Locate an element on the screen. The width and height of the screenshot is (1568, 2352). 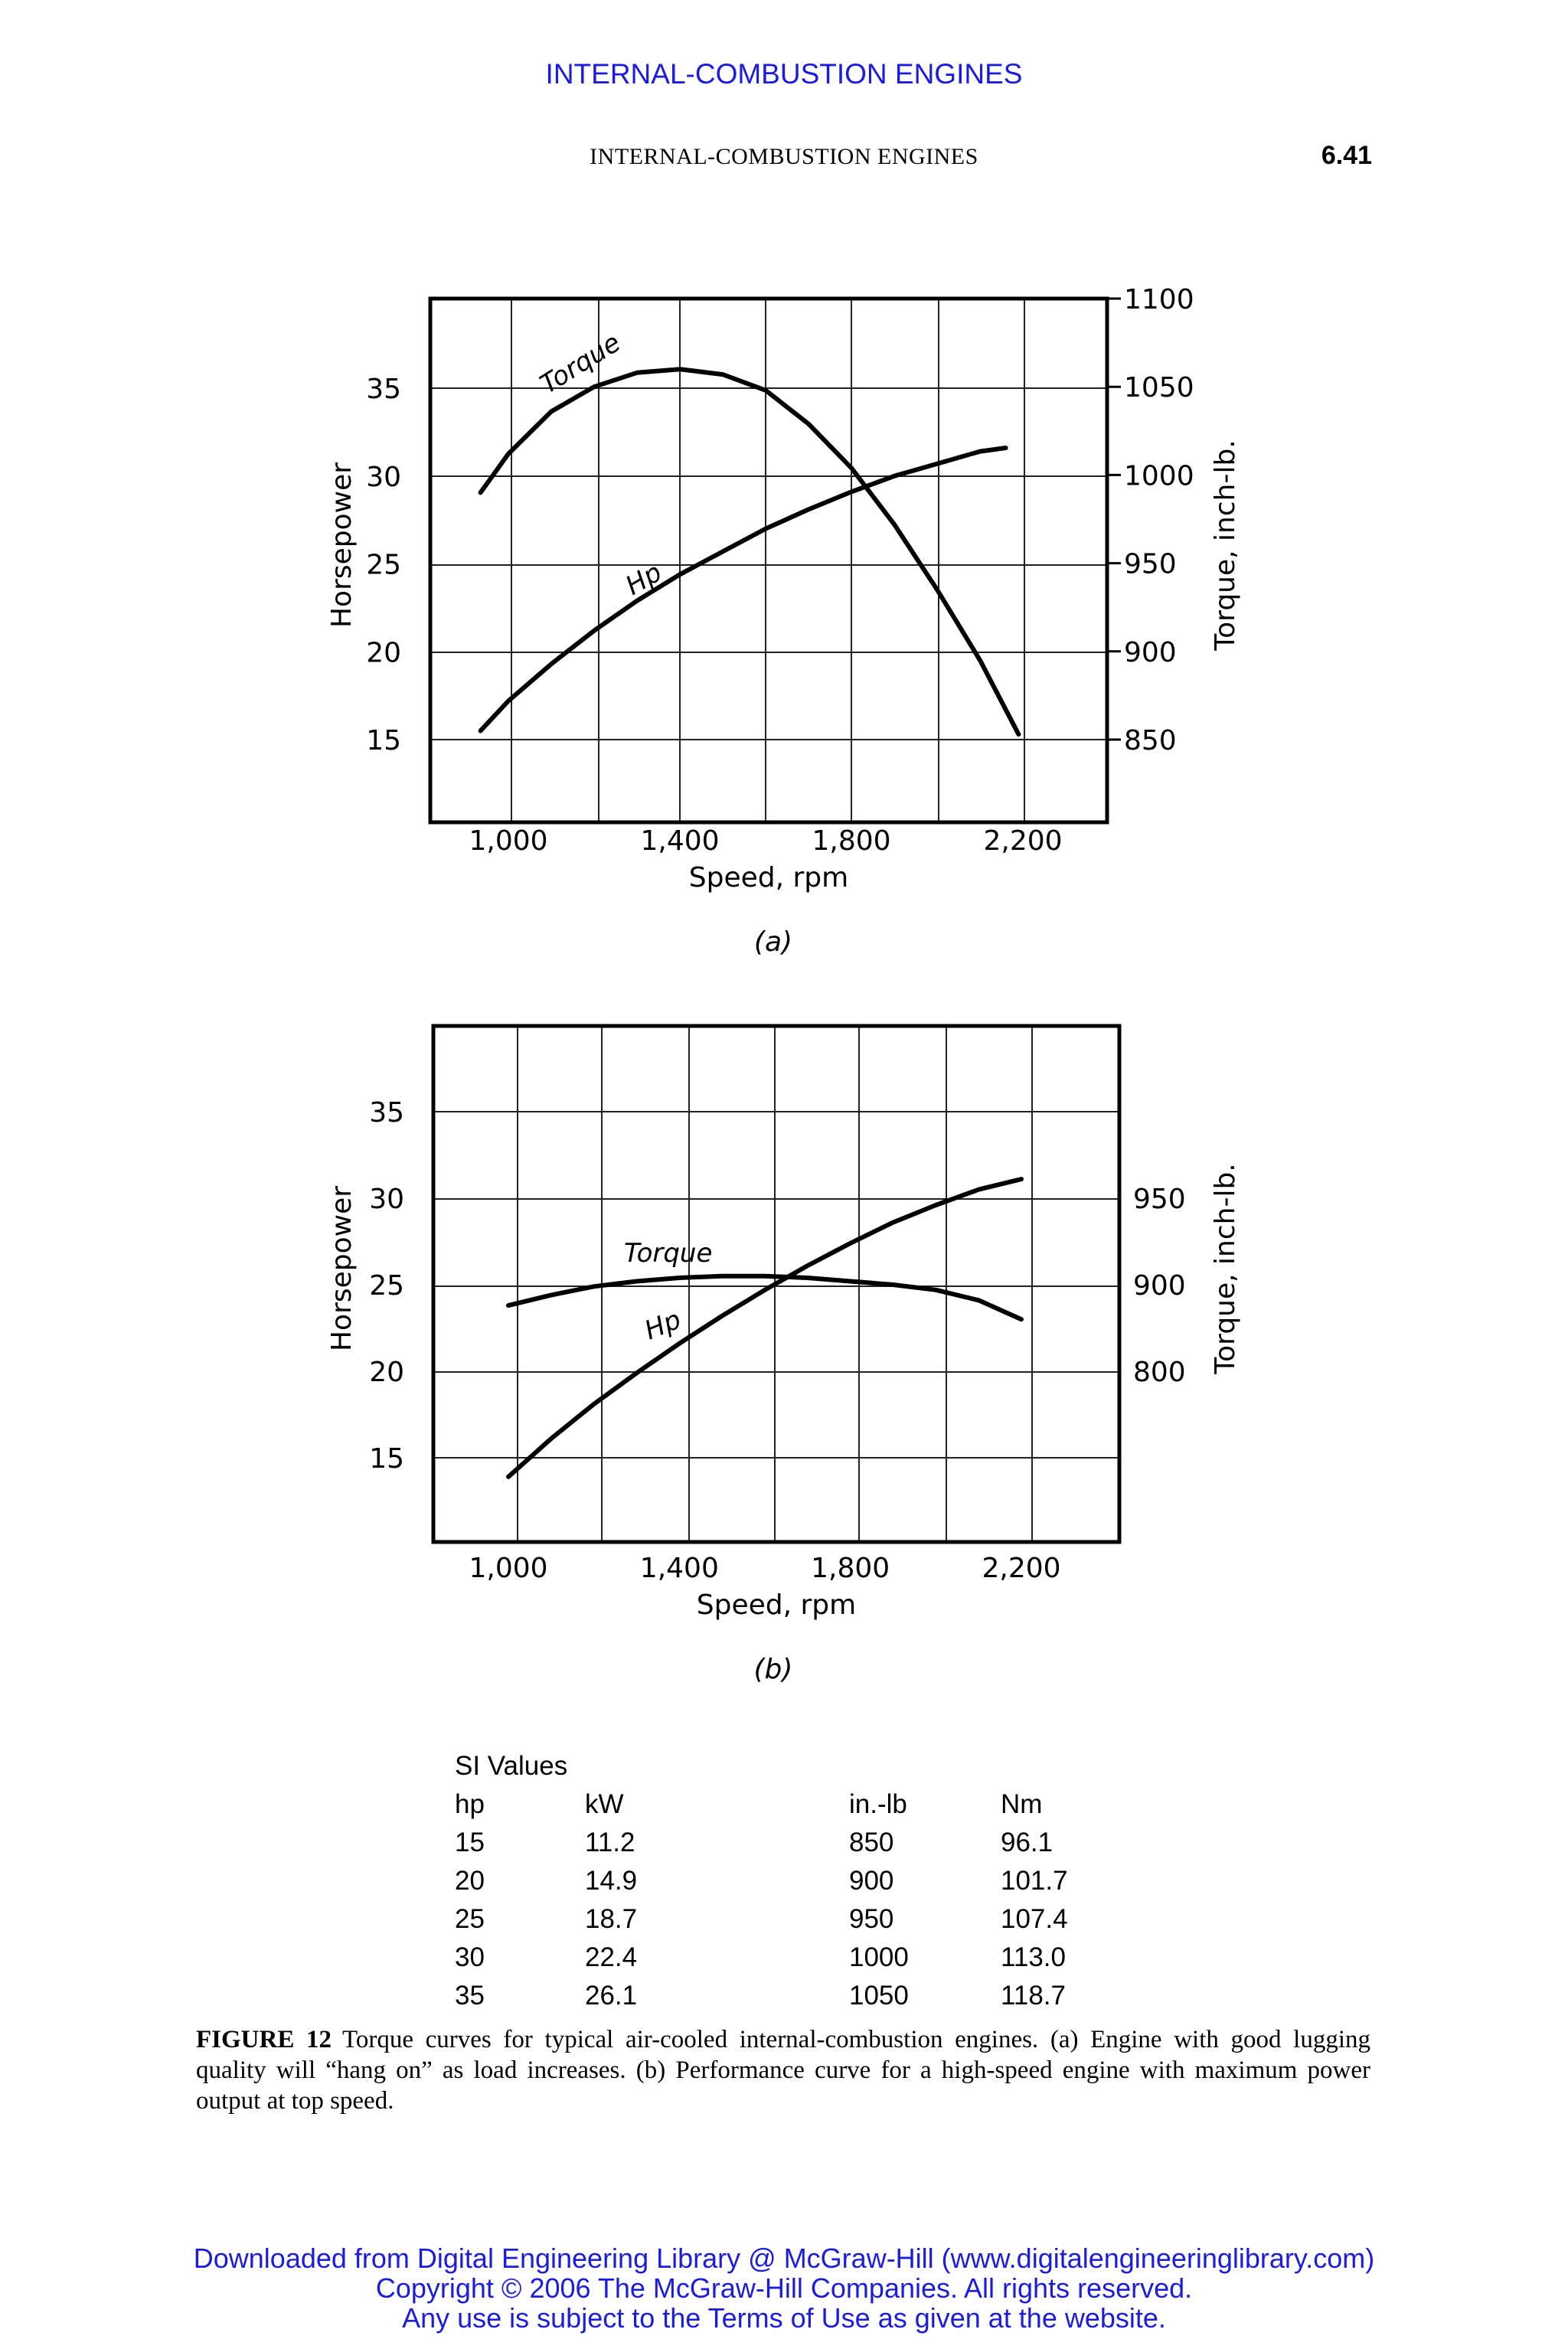
panel-label: (b) is located at coordinates (773, 1669).